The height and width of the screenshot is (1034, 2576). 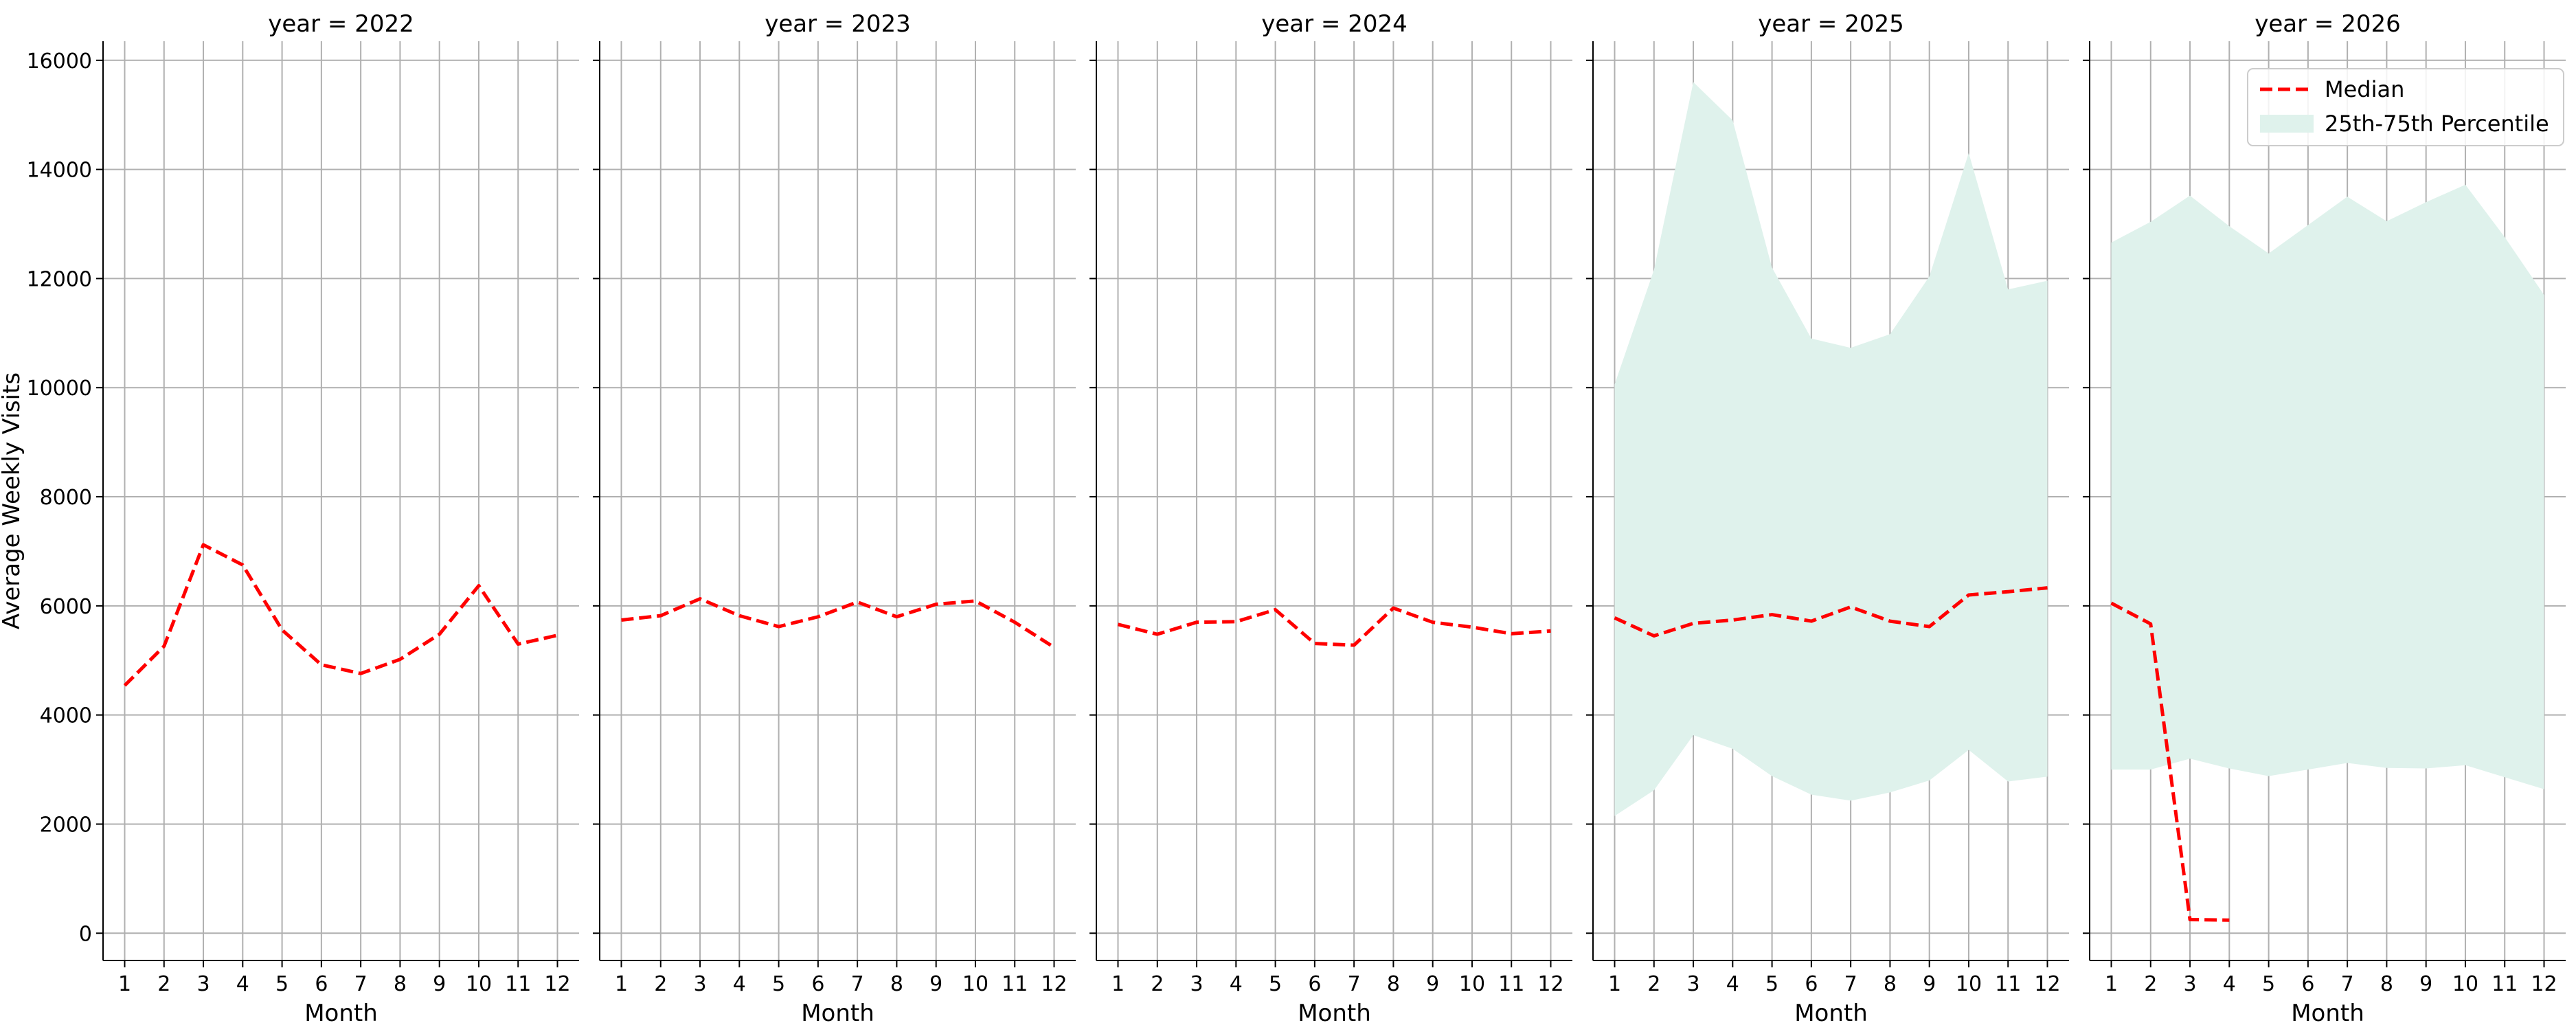 What do you see at coordinates (2327, 24) in the screenshot?
I see `panel-title: year = 2026` at bounding box center [2327, 24].